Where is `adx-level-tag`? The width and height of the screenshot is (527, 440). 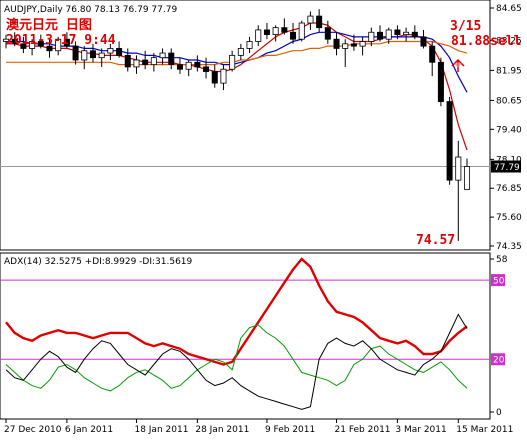
adx-level-tag is located at coordinates (498, 359).